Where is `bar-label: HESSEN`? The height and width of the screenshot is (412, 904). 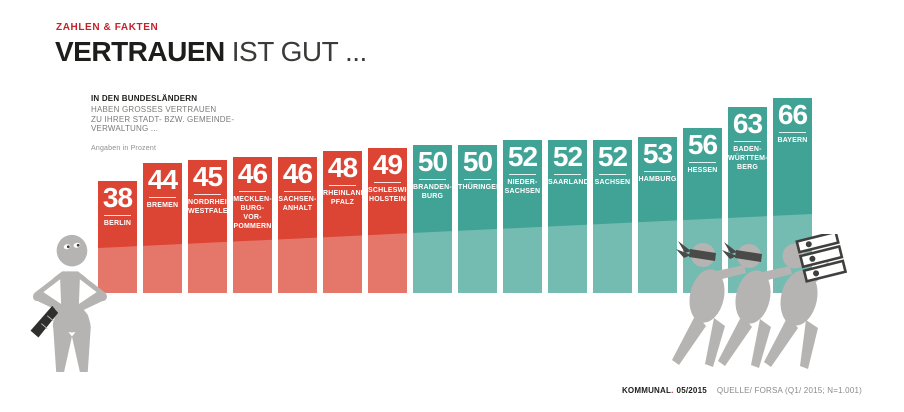
bar-label: HESSEN is located at coordinates (702, 170).